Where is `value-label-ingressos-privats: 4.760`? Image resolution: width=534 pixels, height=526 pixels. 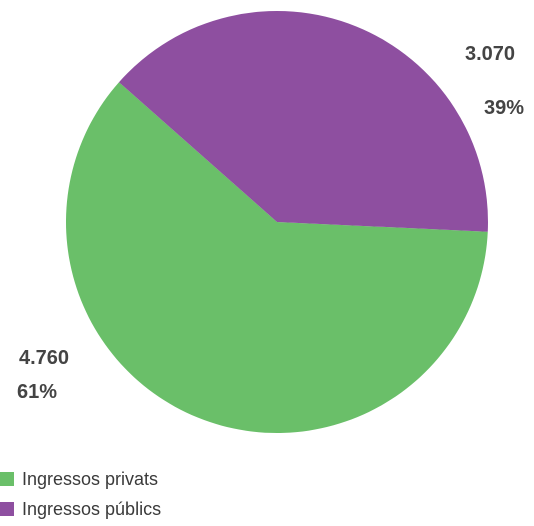
value-label-ingressos-privats: 4.760 is located at coordinates (44, 358).